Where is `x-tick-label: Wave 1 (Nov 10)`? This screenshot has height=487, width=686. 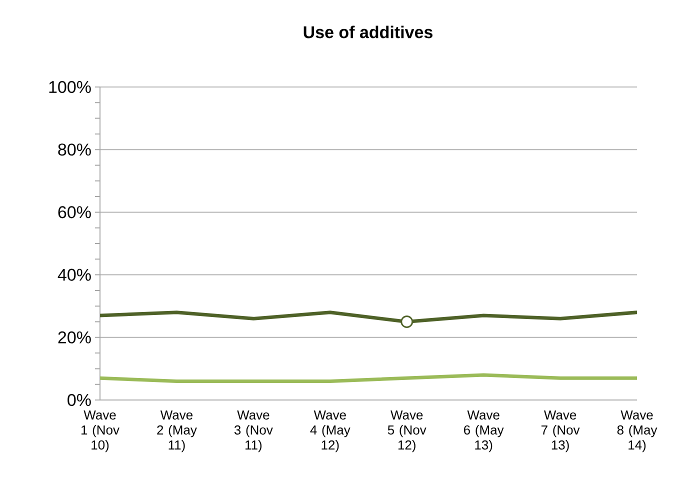
x-tick-label: Wave 1 (Nov 10) is located at coordinates (100, 431).